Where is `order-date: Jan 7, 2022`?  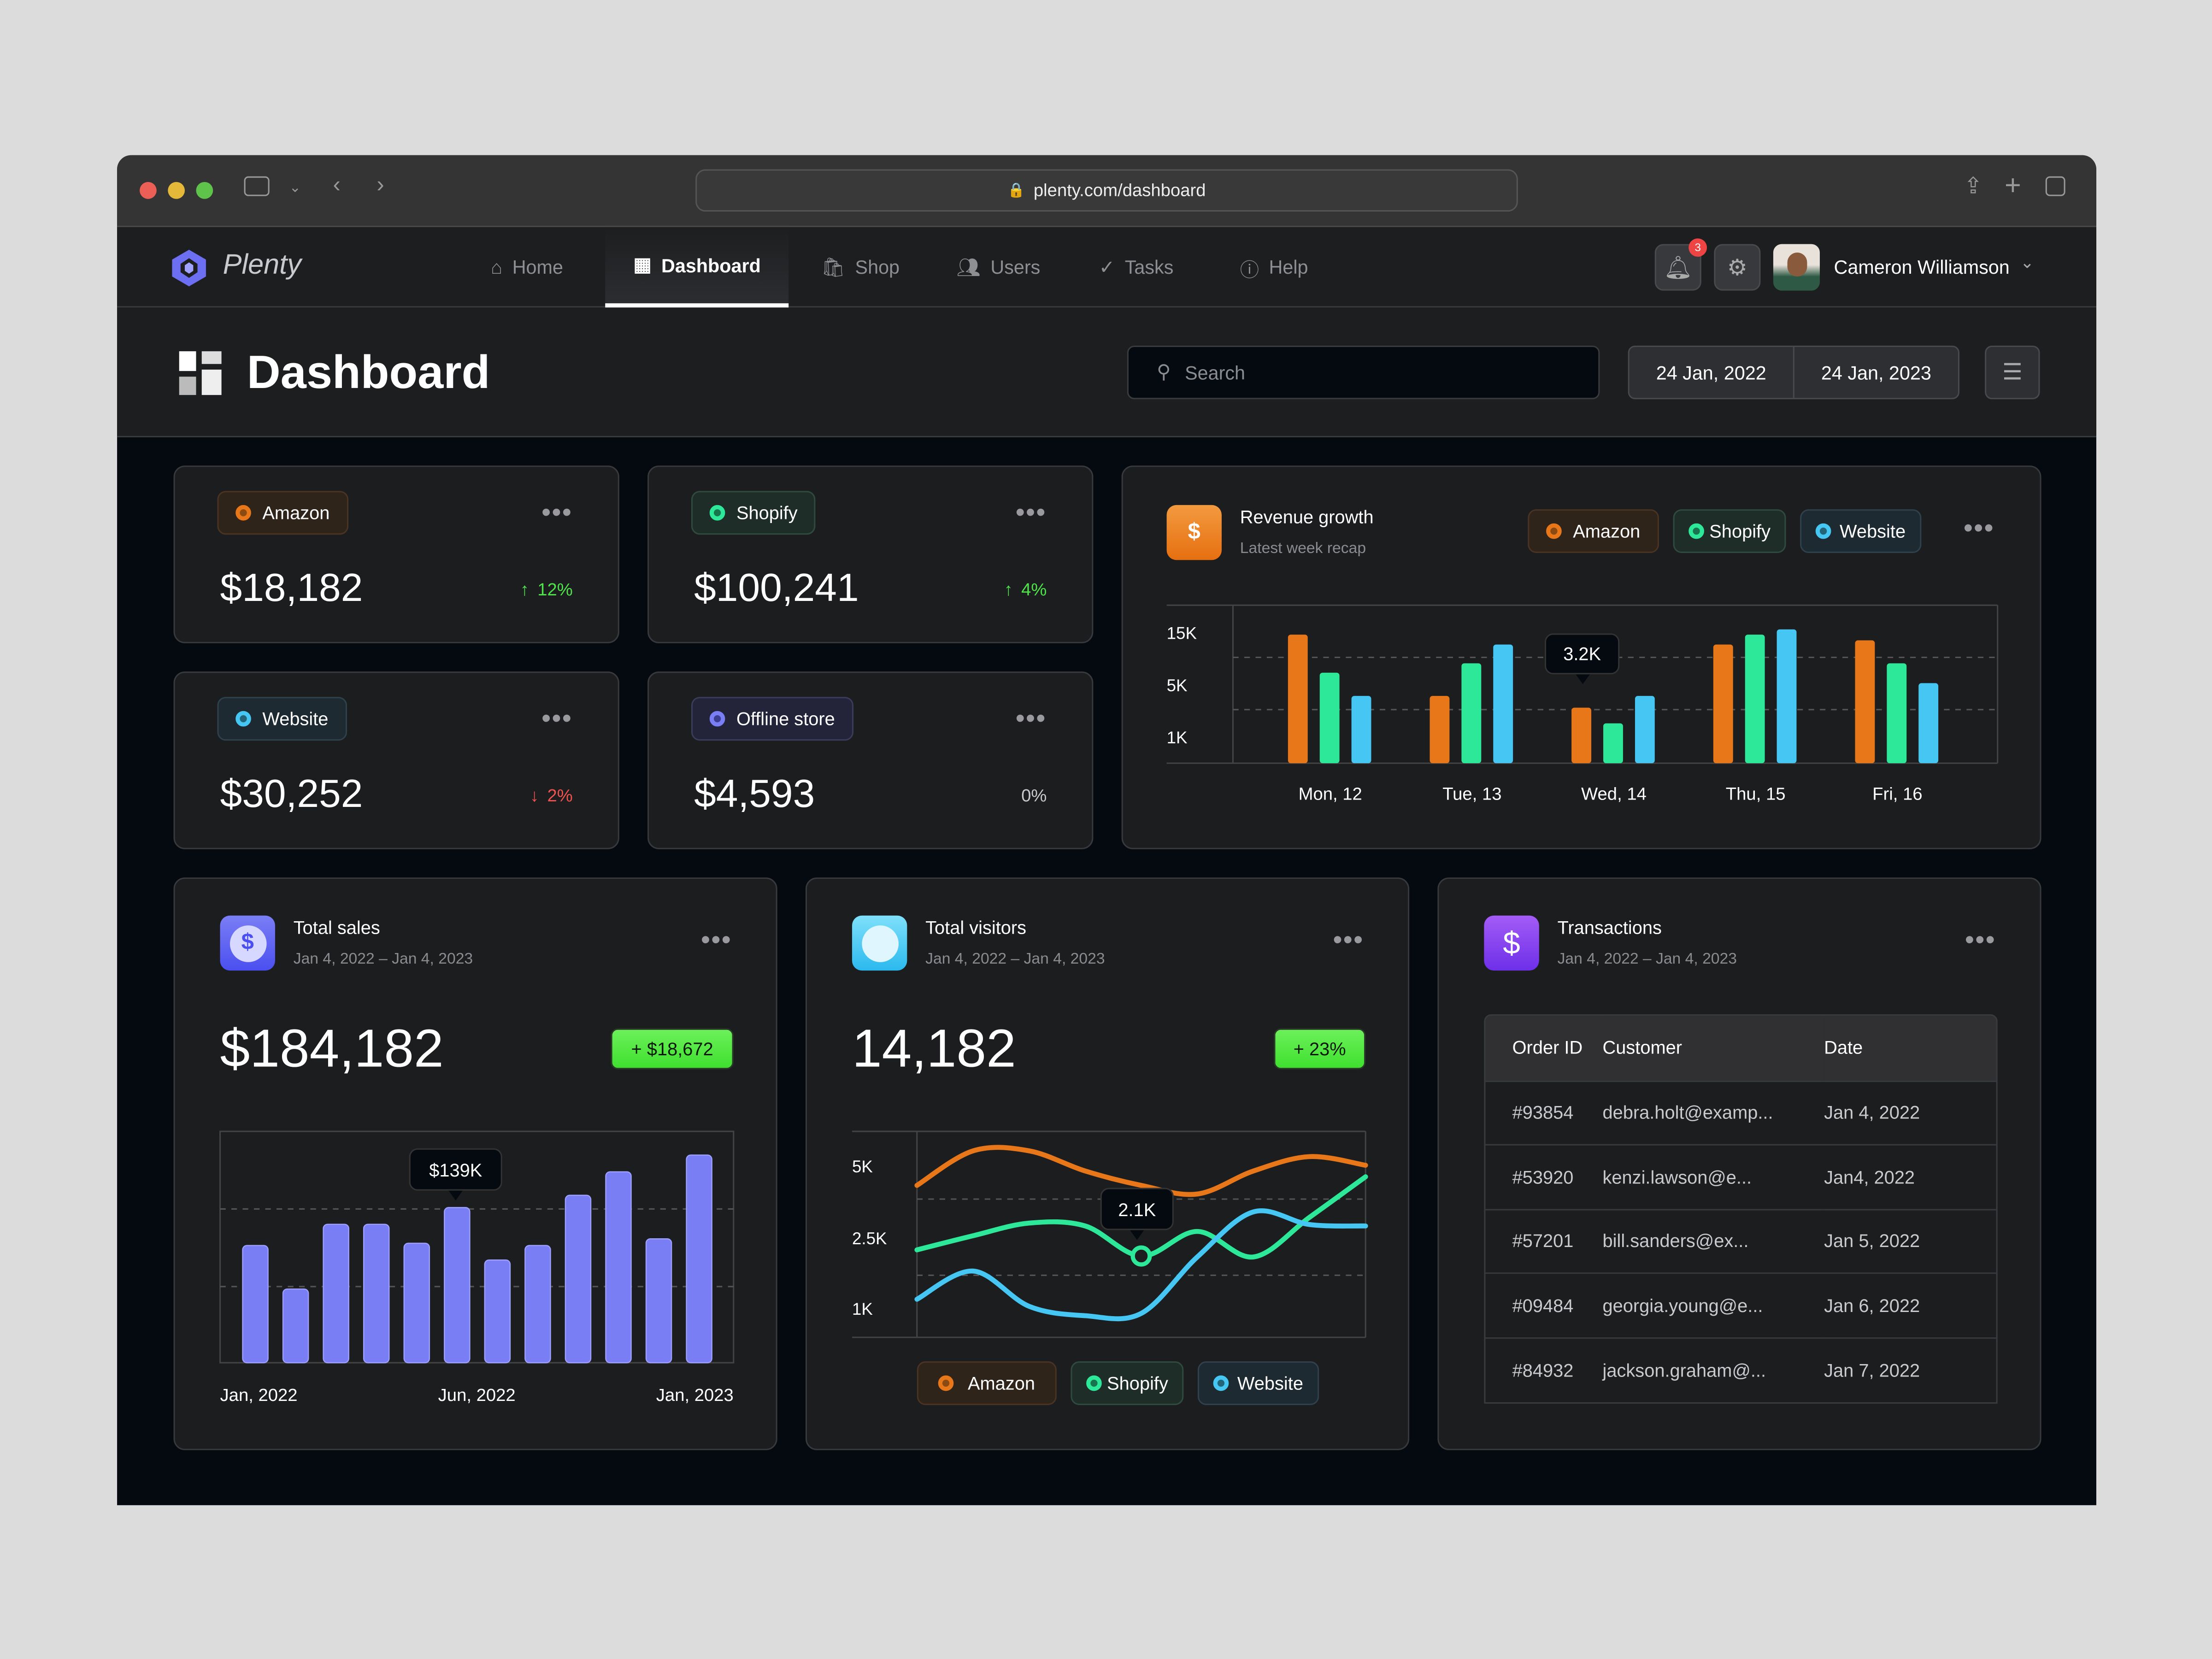 order-date: Jan 7, 2022 is located at coordinates (1910, 1369).